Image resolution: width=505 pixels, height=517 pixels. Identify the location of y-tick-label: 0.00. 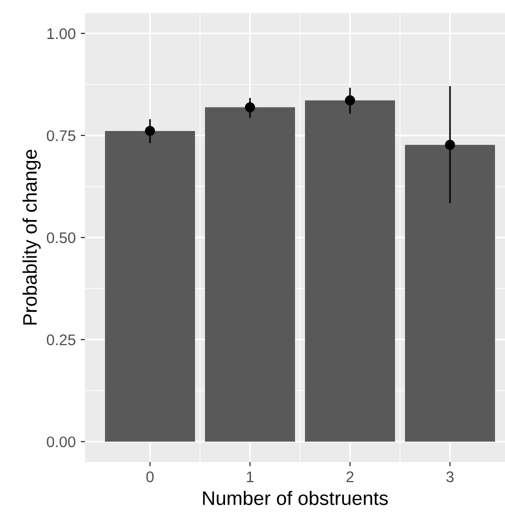
(61, 442).